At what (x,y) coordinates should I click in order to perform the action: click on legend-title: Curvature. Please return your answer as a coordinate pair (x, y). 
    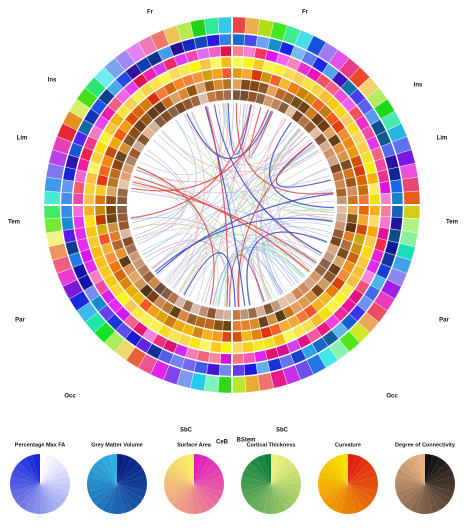
    Looking at the image, I should click on (348, 445).